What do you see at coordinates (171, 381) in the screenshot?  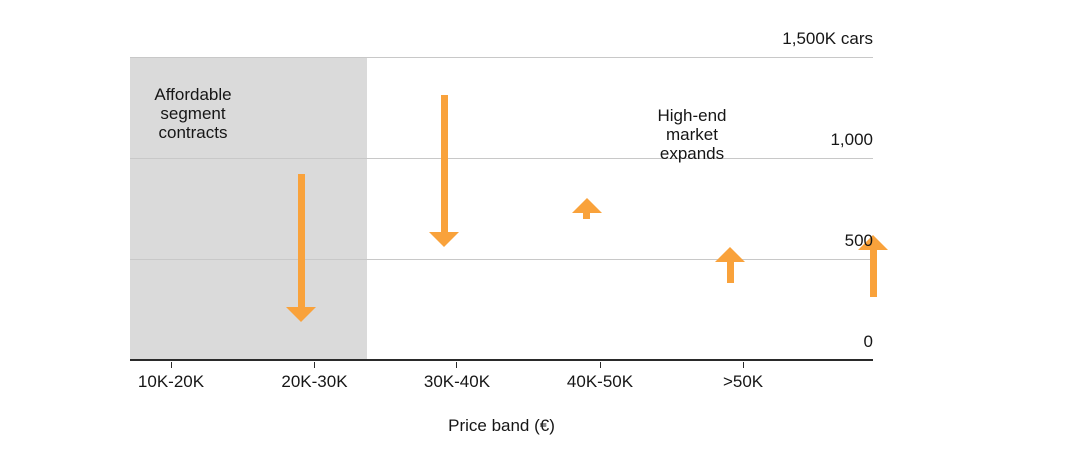 I see `x-tick-label: 10K-20K` at bounding box center [171, 381].